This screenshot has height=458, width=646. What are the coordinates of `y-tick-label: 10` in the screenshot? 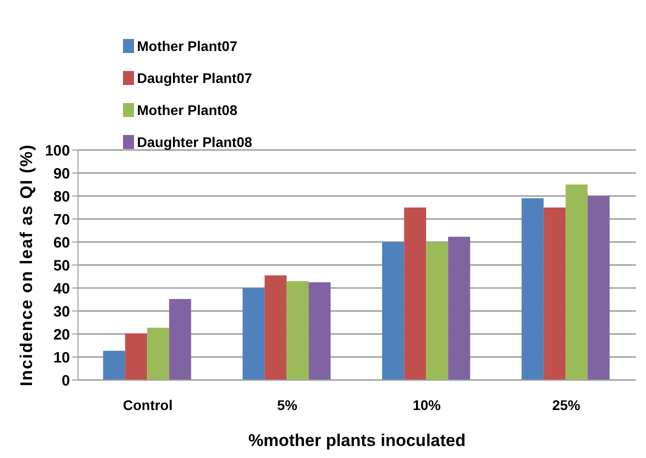 It's located at (61, 357).